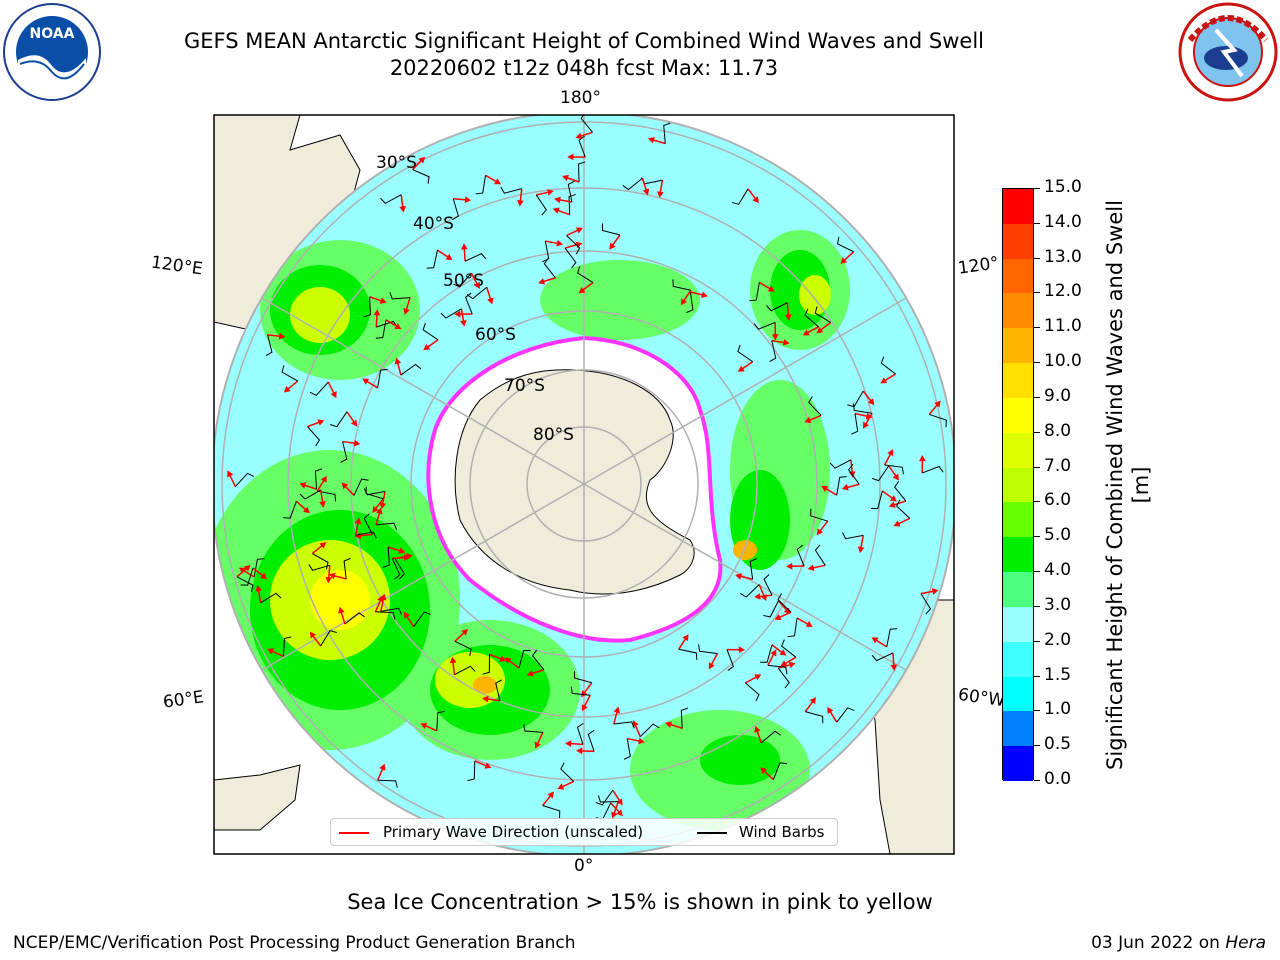 The image size is (1280, 960). I want to click on colorbar-tick-label: 12.0, so click(1063, 291).